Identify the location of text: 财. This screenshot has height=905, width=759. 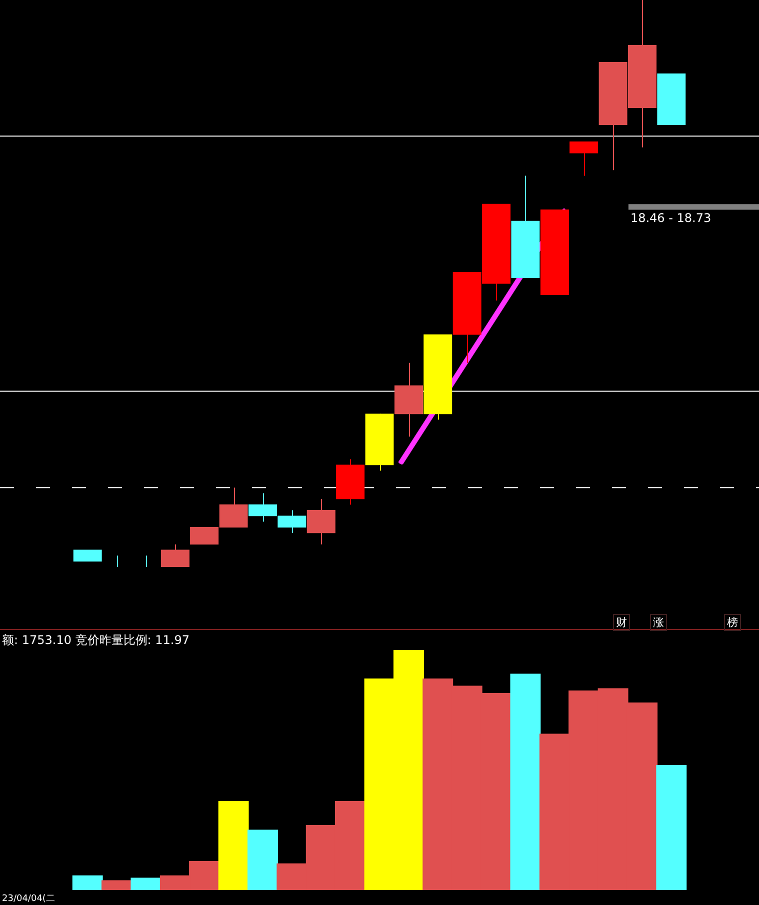
(621, 622).